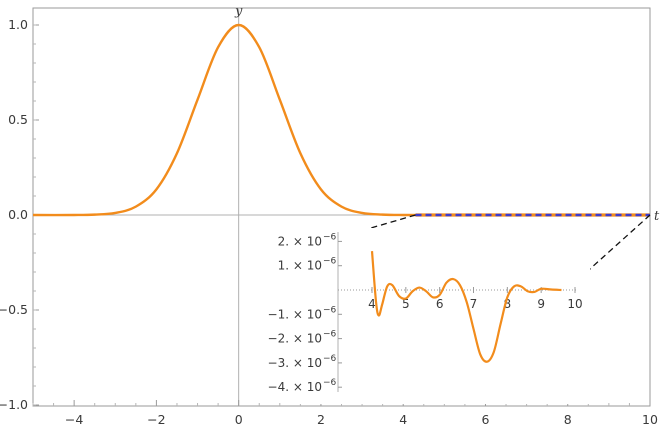 The width and height of the screenshot is (664, 428). I want to click on inset-x-tick-label: 9, so click(541, 304).